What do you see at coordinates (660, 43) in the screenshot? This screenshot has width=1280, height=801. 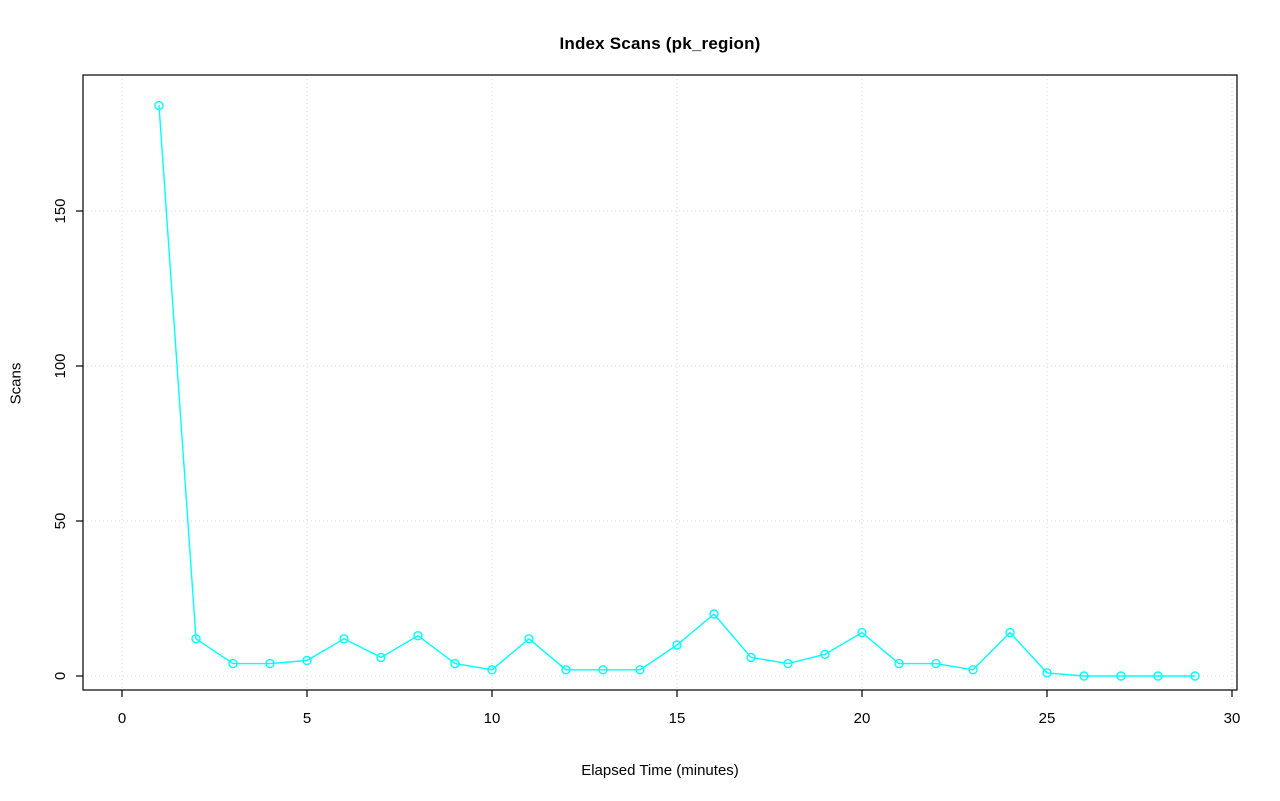 I see `chart-title: Index Scans (pk_region)` at bounding box center [660, 43].